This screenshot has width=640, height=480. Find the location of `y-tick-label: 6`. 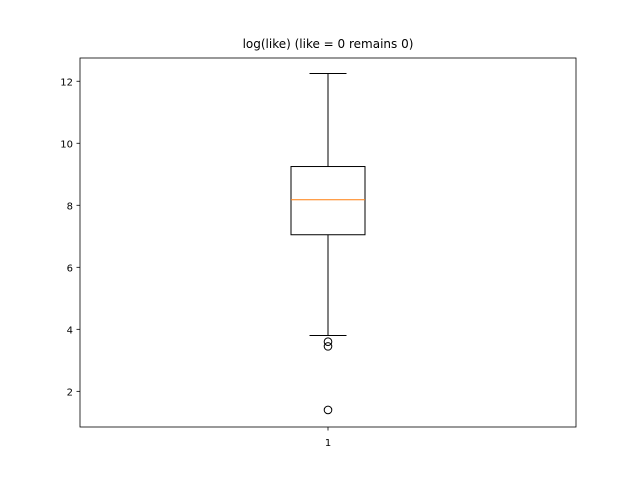

y-tick-label: 6 is located at coordinates (70, 268).